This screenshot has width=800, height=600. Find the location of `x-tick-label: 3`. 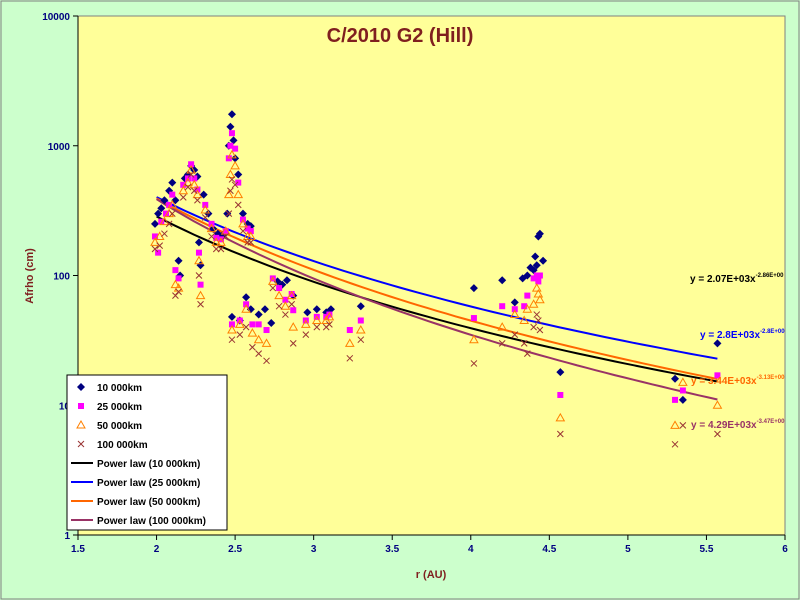

x-tick-label: 3 is located at coordinates (314, 549).